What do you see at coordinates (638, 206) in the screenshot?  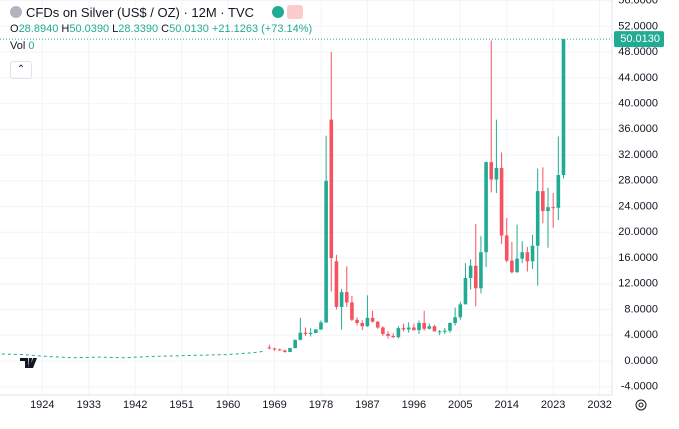 I see `y-tick-label: 24.0000` at bounding box center [638, 206].